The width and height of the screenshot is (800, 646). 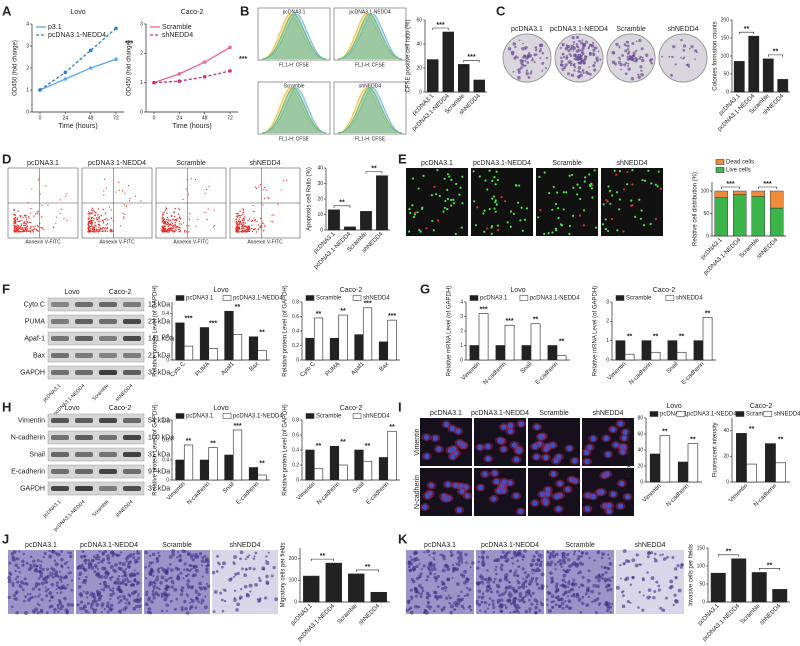 I want to click on x-tick-label: 48, so click(x=205, y=118).